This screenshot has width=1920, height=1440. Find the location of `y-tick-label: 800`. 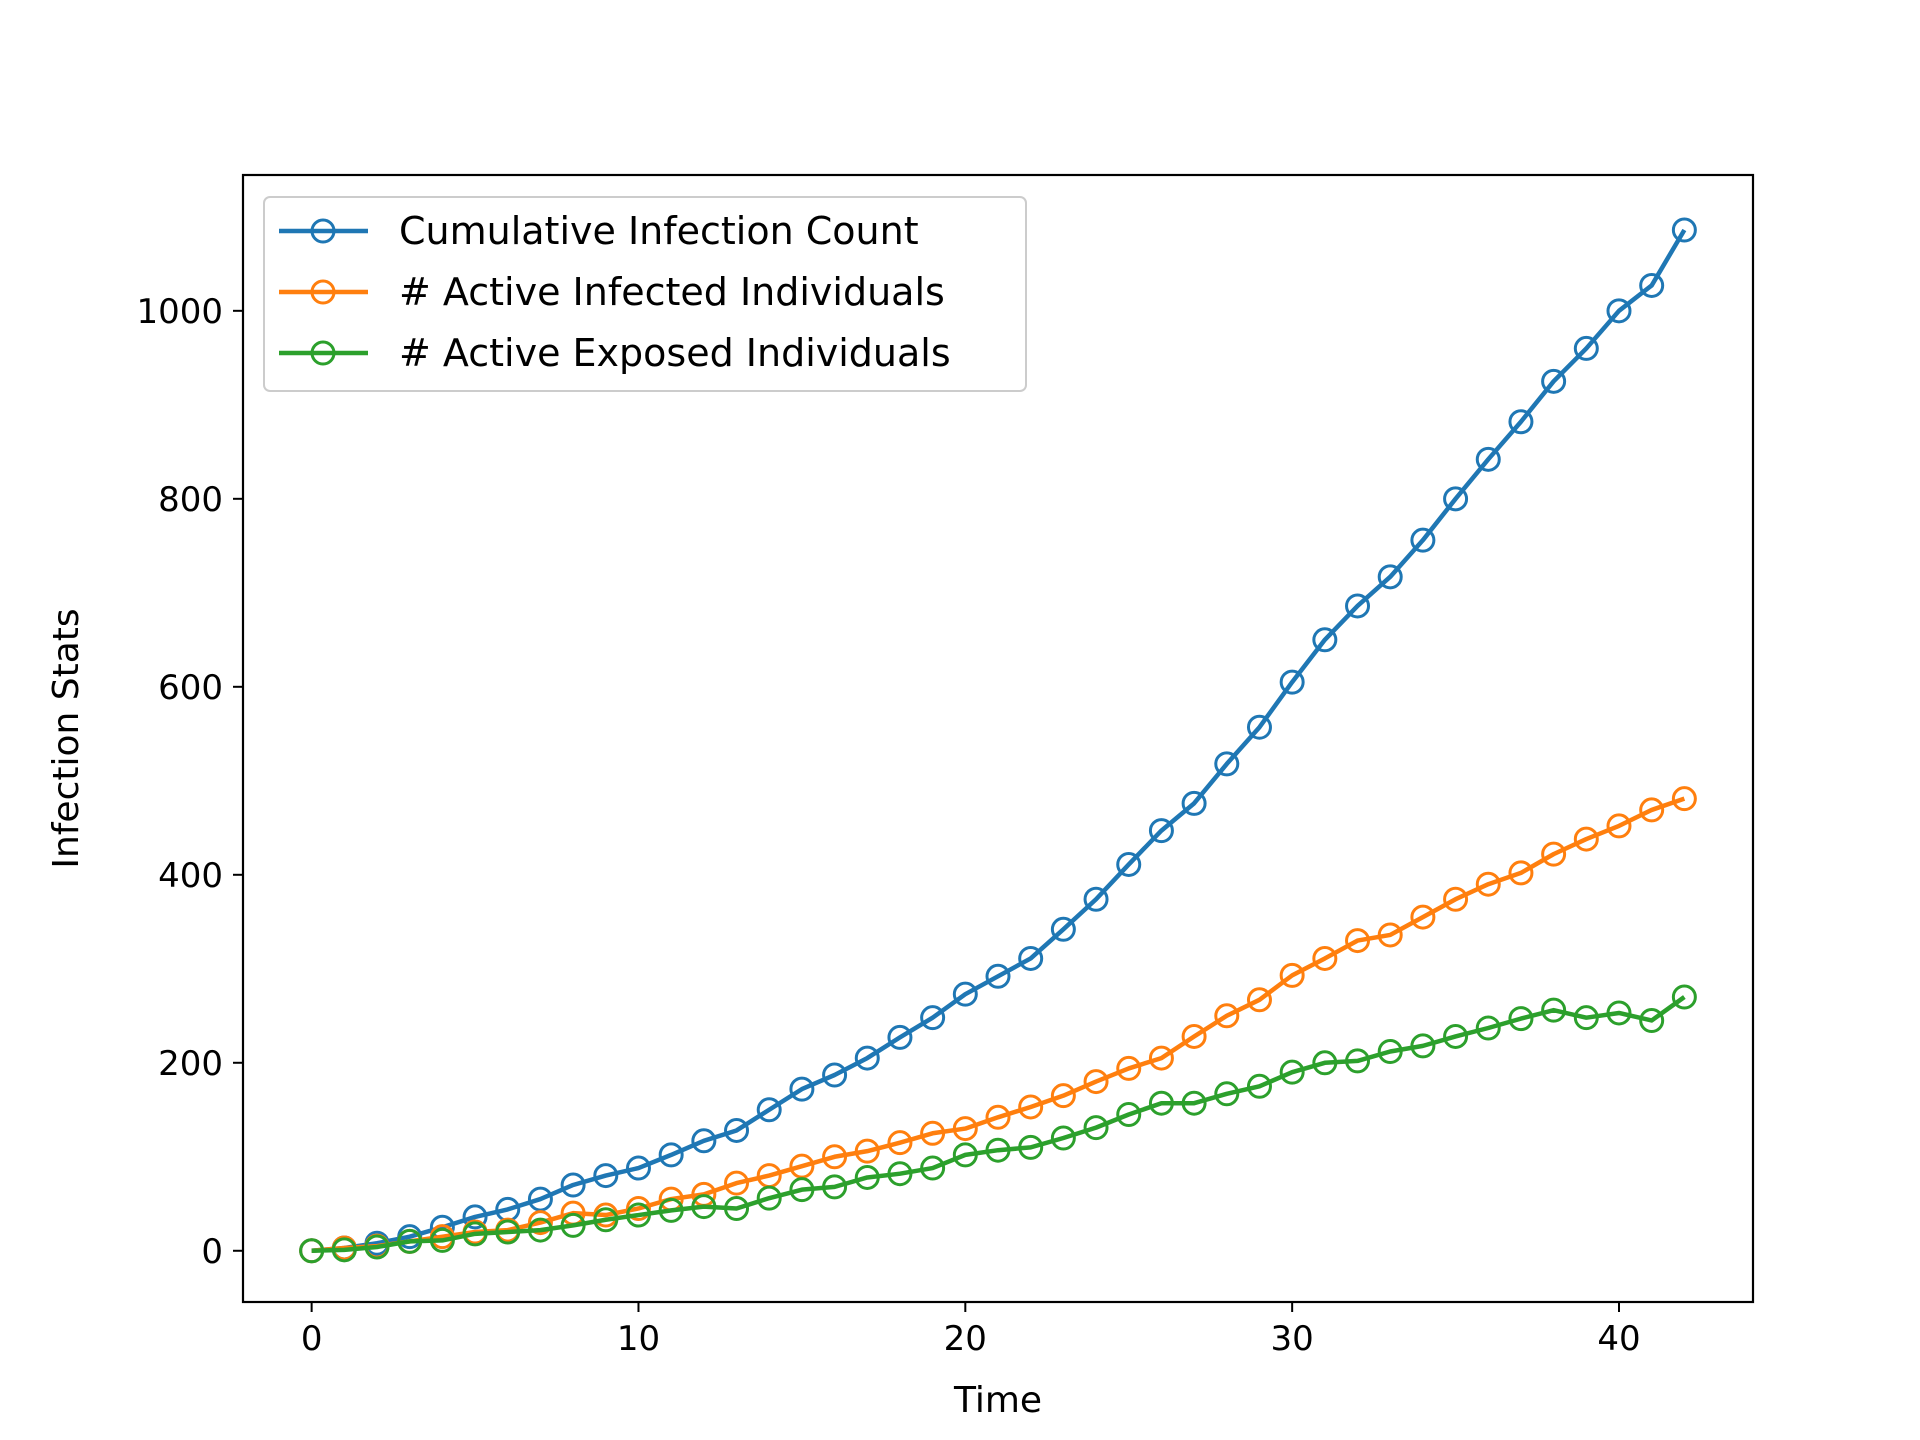

y-tick-label: 800 is located at coordinates (190, 500).